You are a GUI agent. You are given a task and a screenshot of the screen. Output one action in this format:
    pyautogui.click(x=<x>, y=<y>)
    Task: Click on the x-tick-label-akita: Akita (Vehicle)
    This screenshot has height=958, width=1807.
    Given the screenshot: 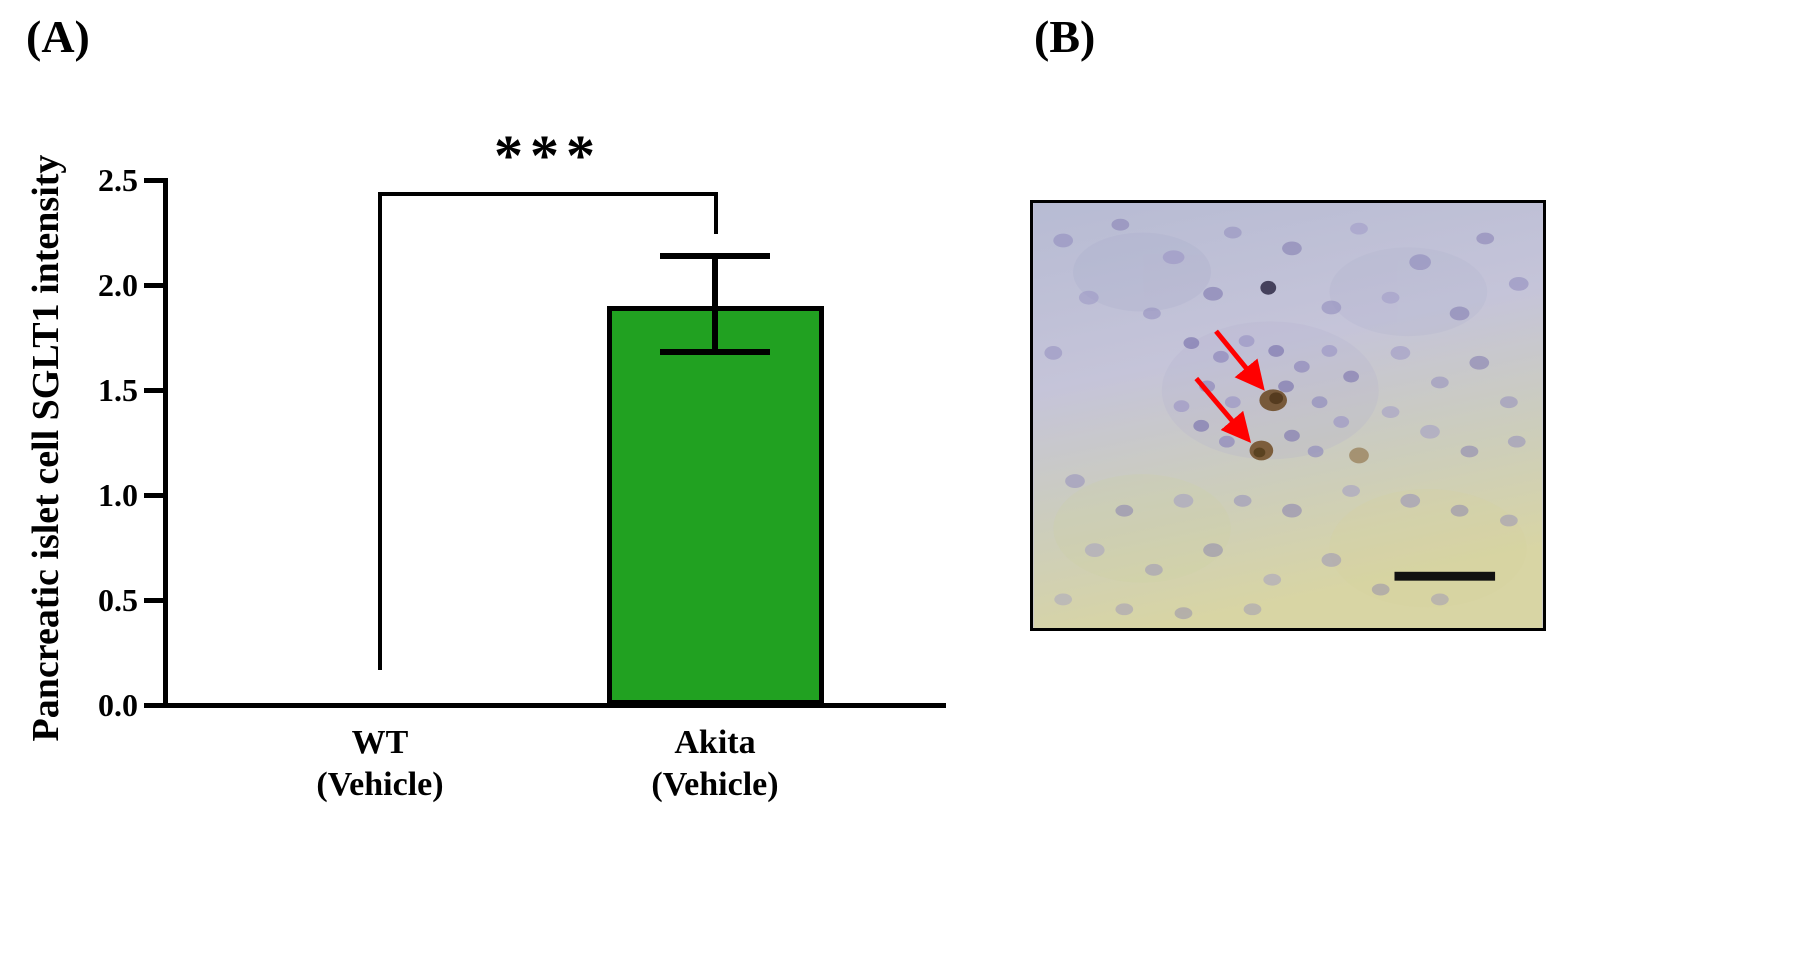 What is the action you would take?
    pyautogui.click(x=715, y=764)
    